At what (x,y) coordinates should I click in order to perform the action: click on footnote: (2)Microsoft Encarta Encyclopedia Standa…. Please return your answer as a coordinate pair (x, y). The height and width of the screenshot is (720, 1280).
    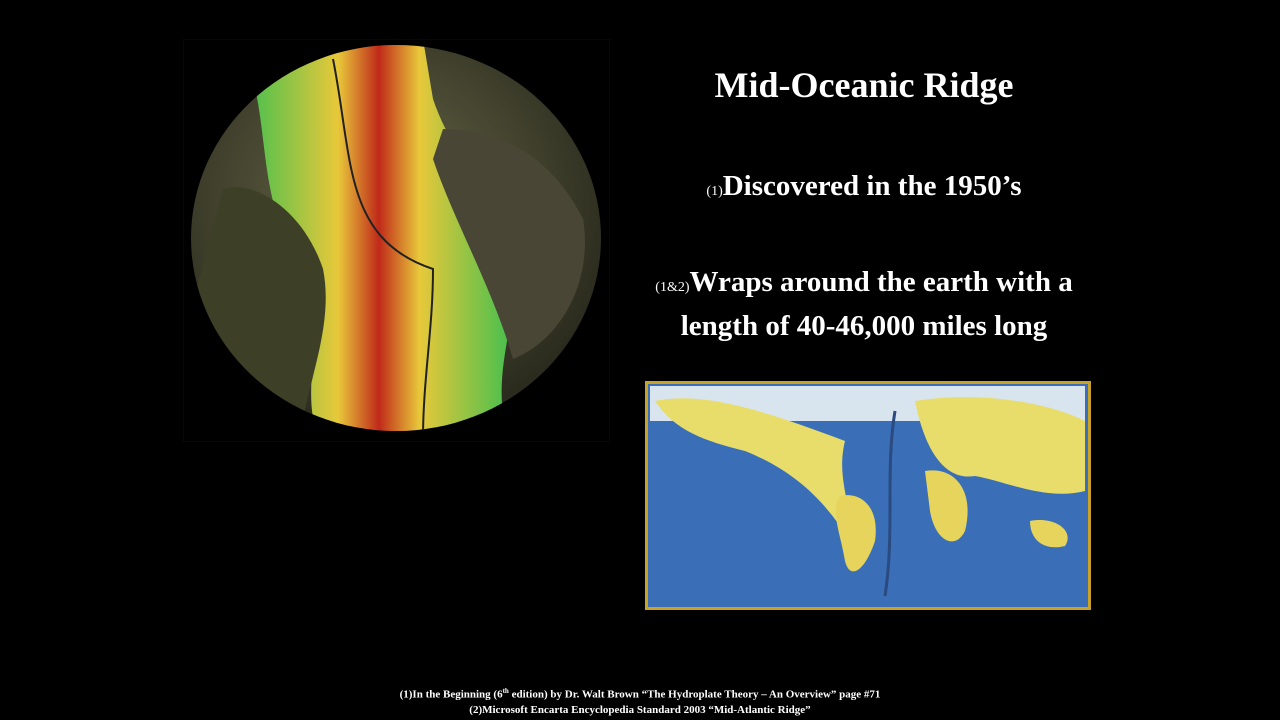
    Looking at the image, I should click on (640, 710).